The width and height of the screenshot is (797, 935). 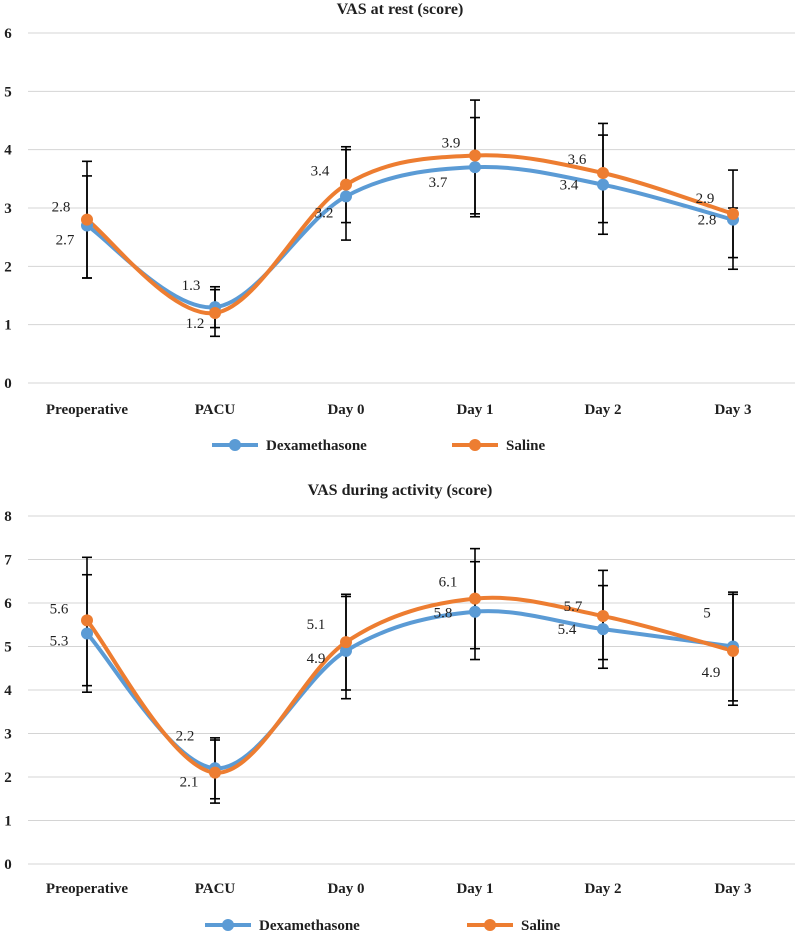 What do you see at coordinates (577, 160) in the screenshot?
I see `data-label-saline: 3.6` at bounding box center [577, 160].